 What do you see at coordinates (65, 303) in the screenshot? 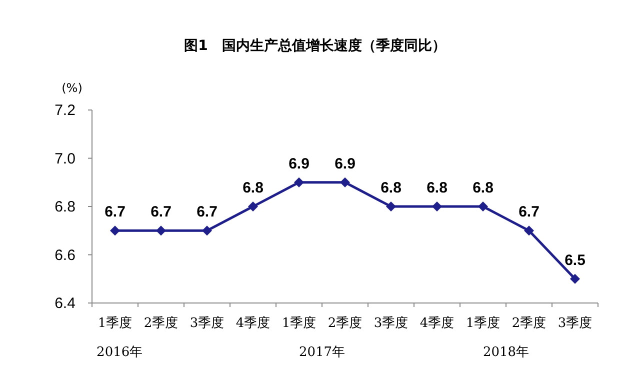
I see `y-tick-label: 6.4` at bounding box center [65, 303].